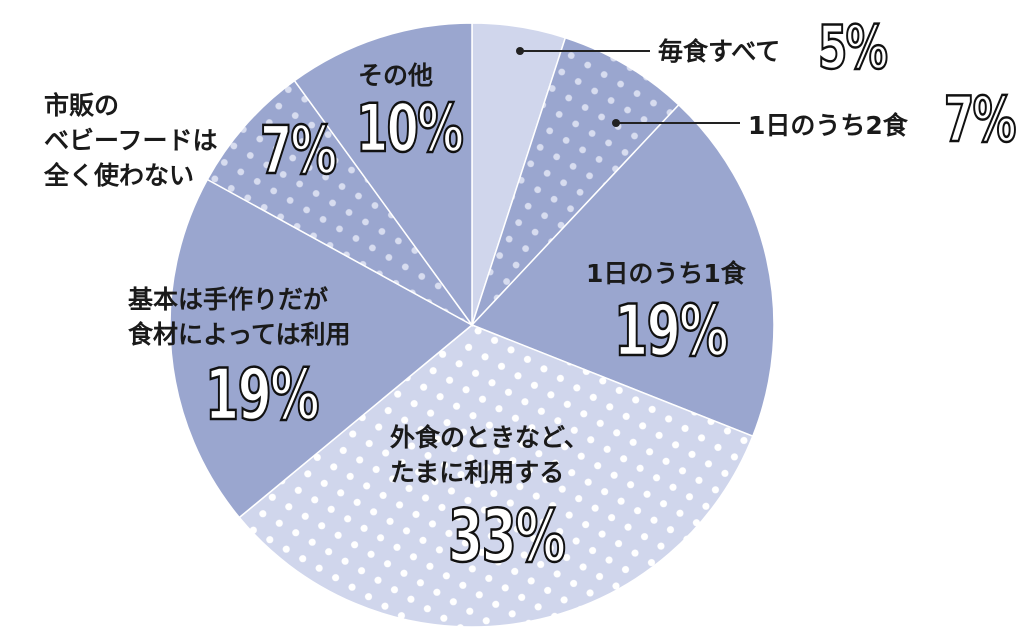  I want to click on slice-value-never-use: 7%, so click(298, 150).